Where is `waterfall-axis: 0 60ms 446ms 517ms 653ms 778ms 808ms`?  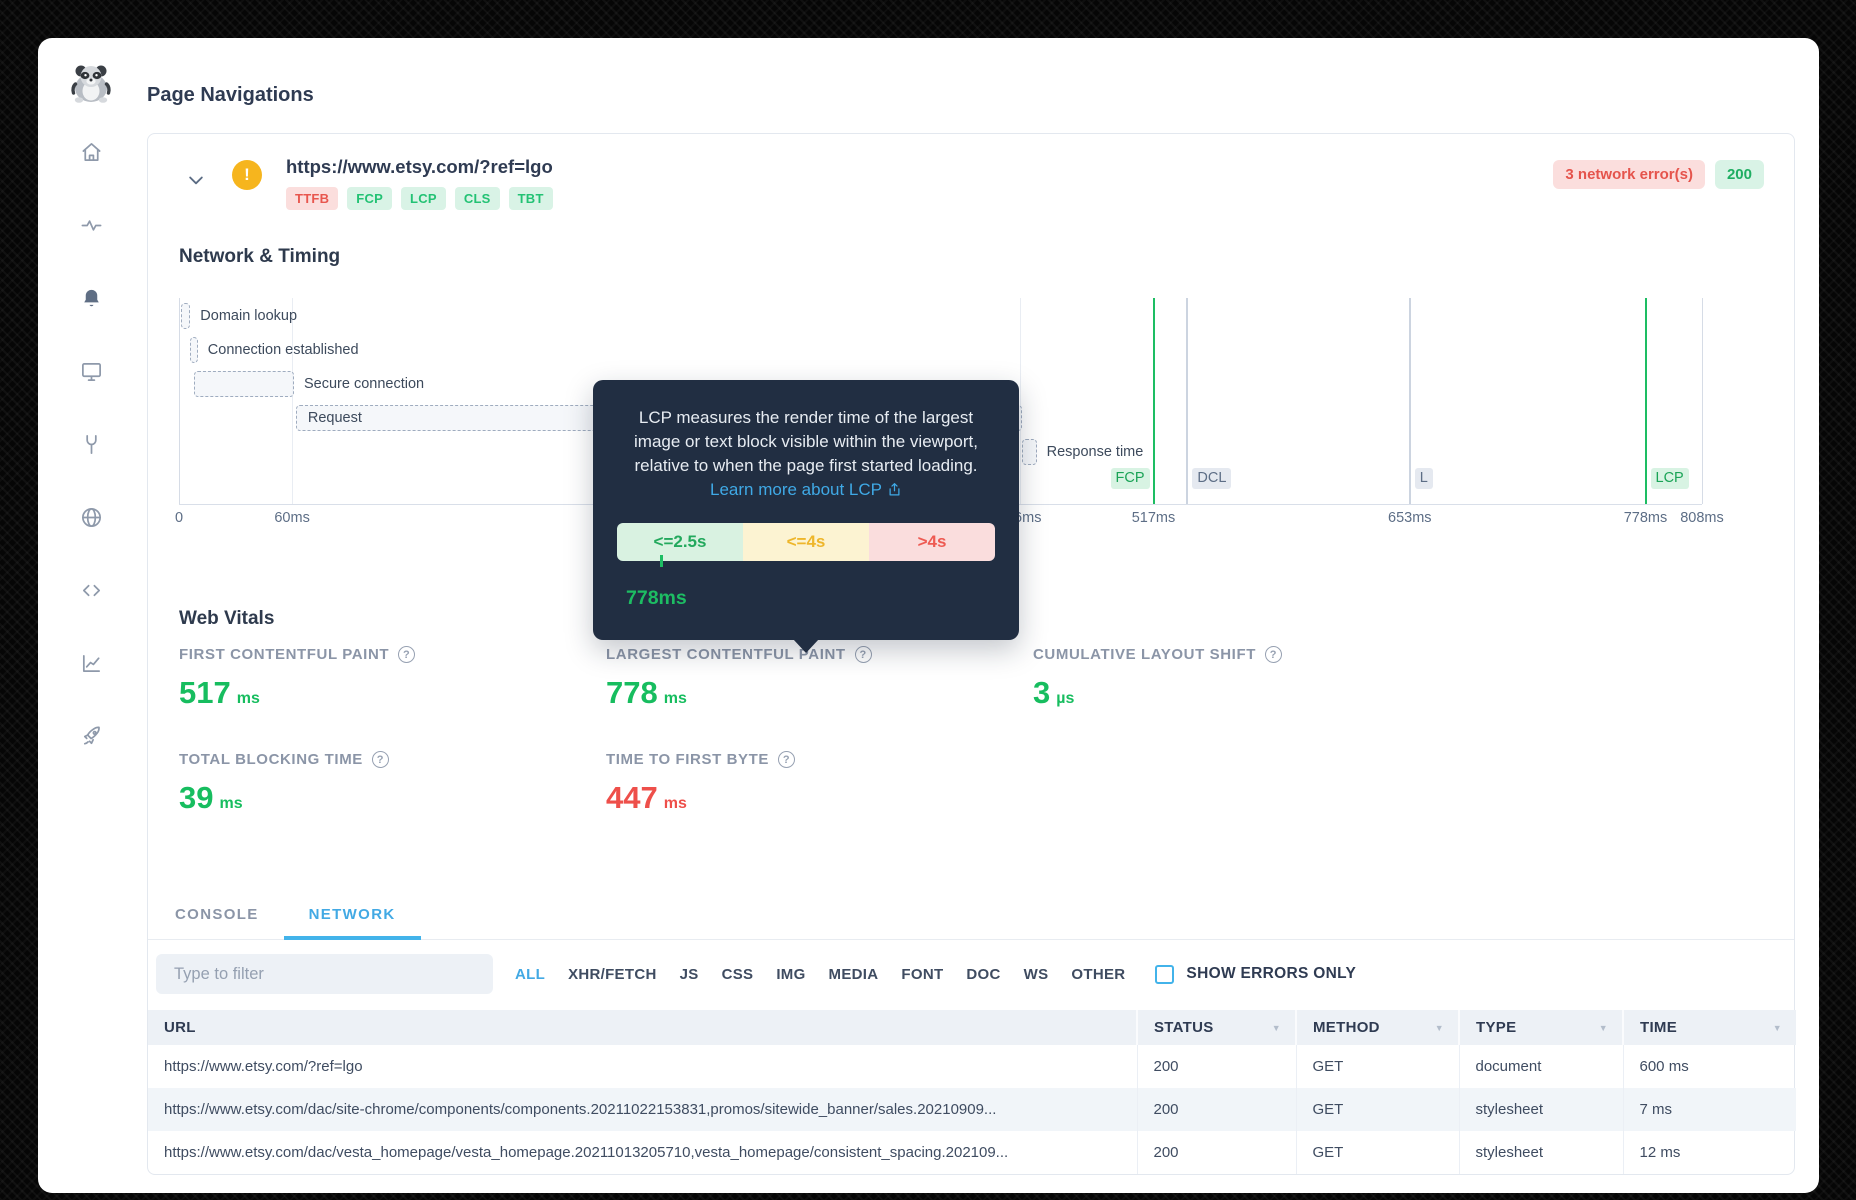 waterfall-axis: 0 60ms 446ms 517ms 653ms 778ms 808ms is located at coordinates (949, 516).